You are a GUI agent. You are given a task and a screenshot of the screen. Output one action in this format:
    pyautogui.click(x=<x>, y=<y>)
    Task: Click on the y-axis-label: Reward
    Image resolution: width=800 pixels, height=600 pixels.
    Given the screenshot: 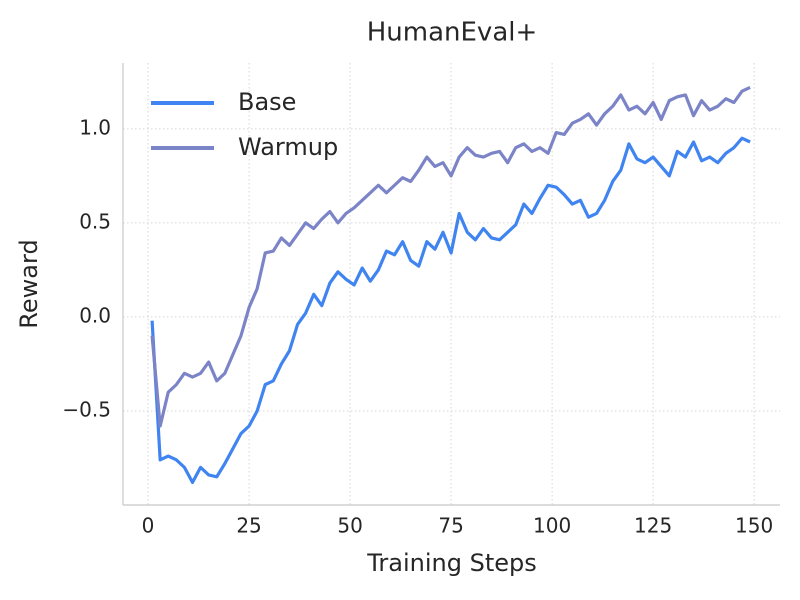 What is the action you would take?
    pyautogui.click(x=29, y=283)
    